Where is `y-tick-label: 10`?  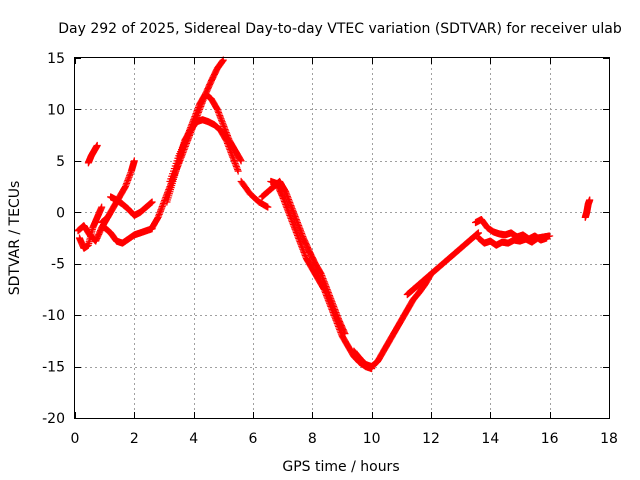 y-tick-label: 10 is located at coordinates (56, 110).